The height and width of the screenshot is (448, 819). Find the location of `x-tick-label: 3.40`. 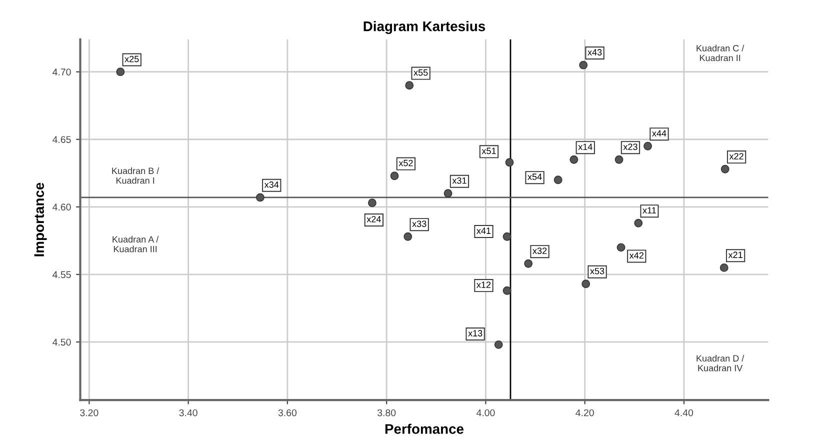

x-tick-label: 3.40 is located at coordinates (188, 412).